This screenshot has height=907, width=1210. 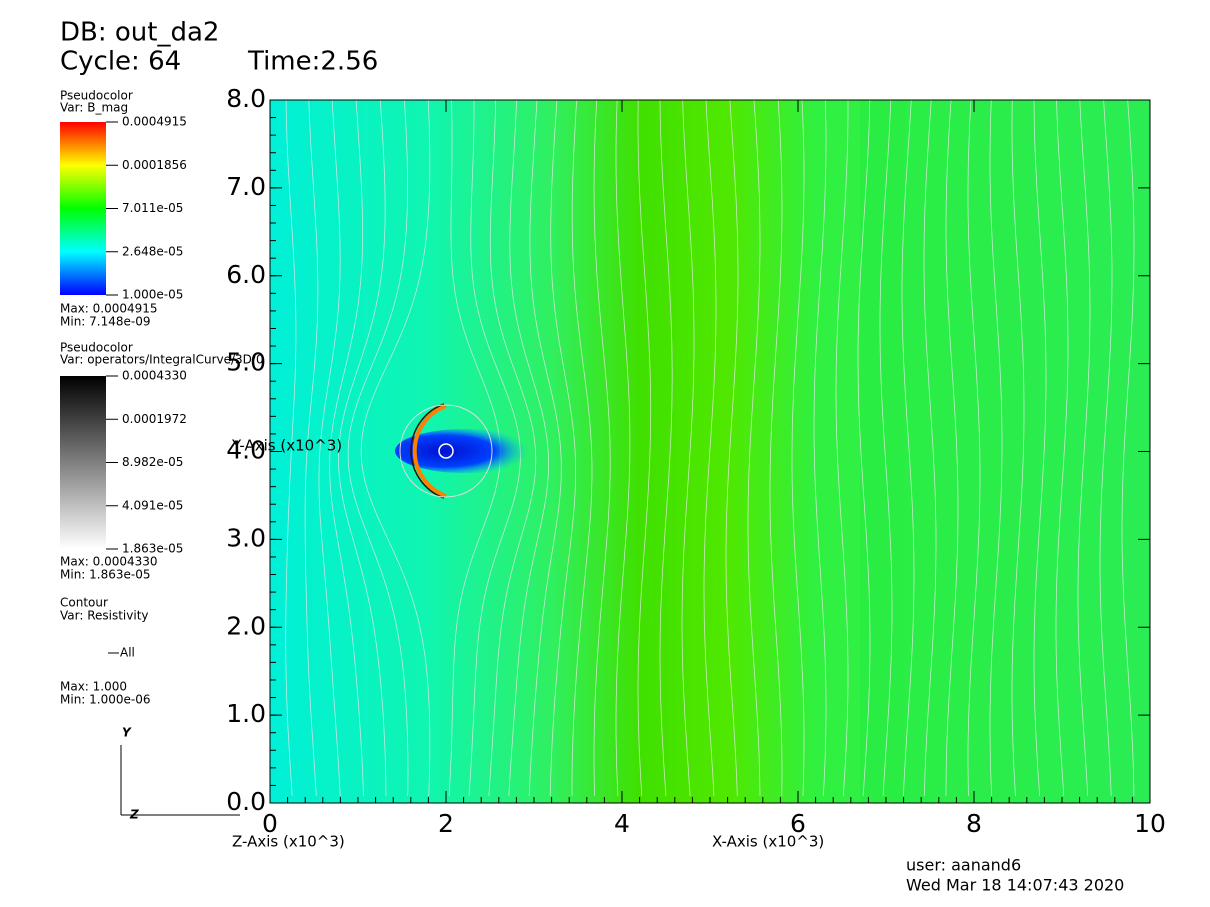 What do you see at coordinates (154, 165) in the screenshot?
I see `colorbar-label: 0.0001856` at bounding box center [154, 165].